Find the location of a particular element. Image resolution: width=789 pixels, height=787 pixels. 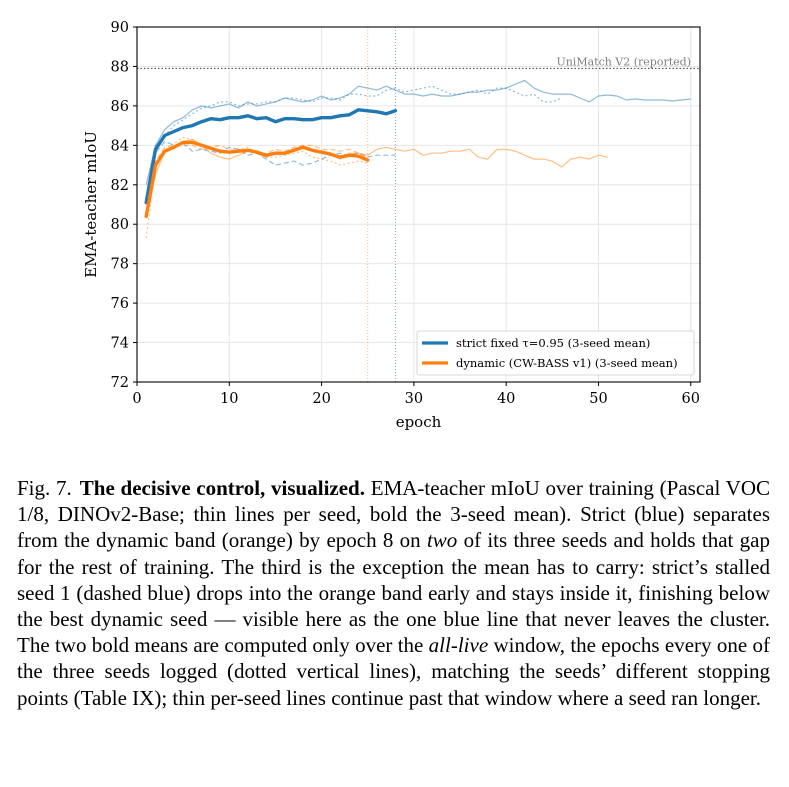

y-tick-label: 74 is located at coordinates (120, 344).